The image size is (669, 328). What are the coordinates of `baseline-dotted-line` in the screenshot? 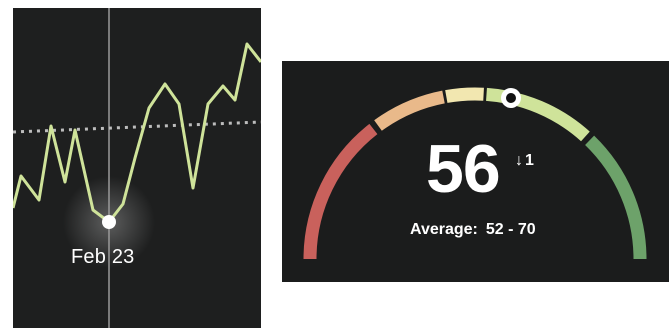 It's located at (137, 127).